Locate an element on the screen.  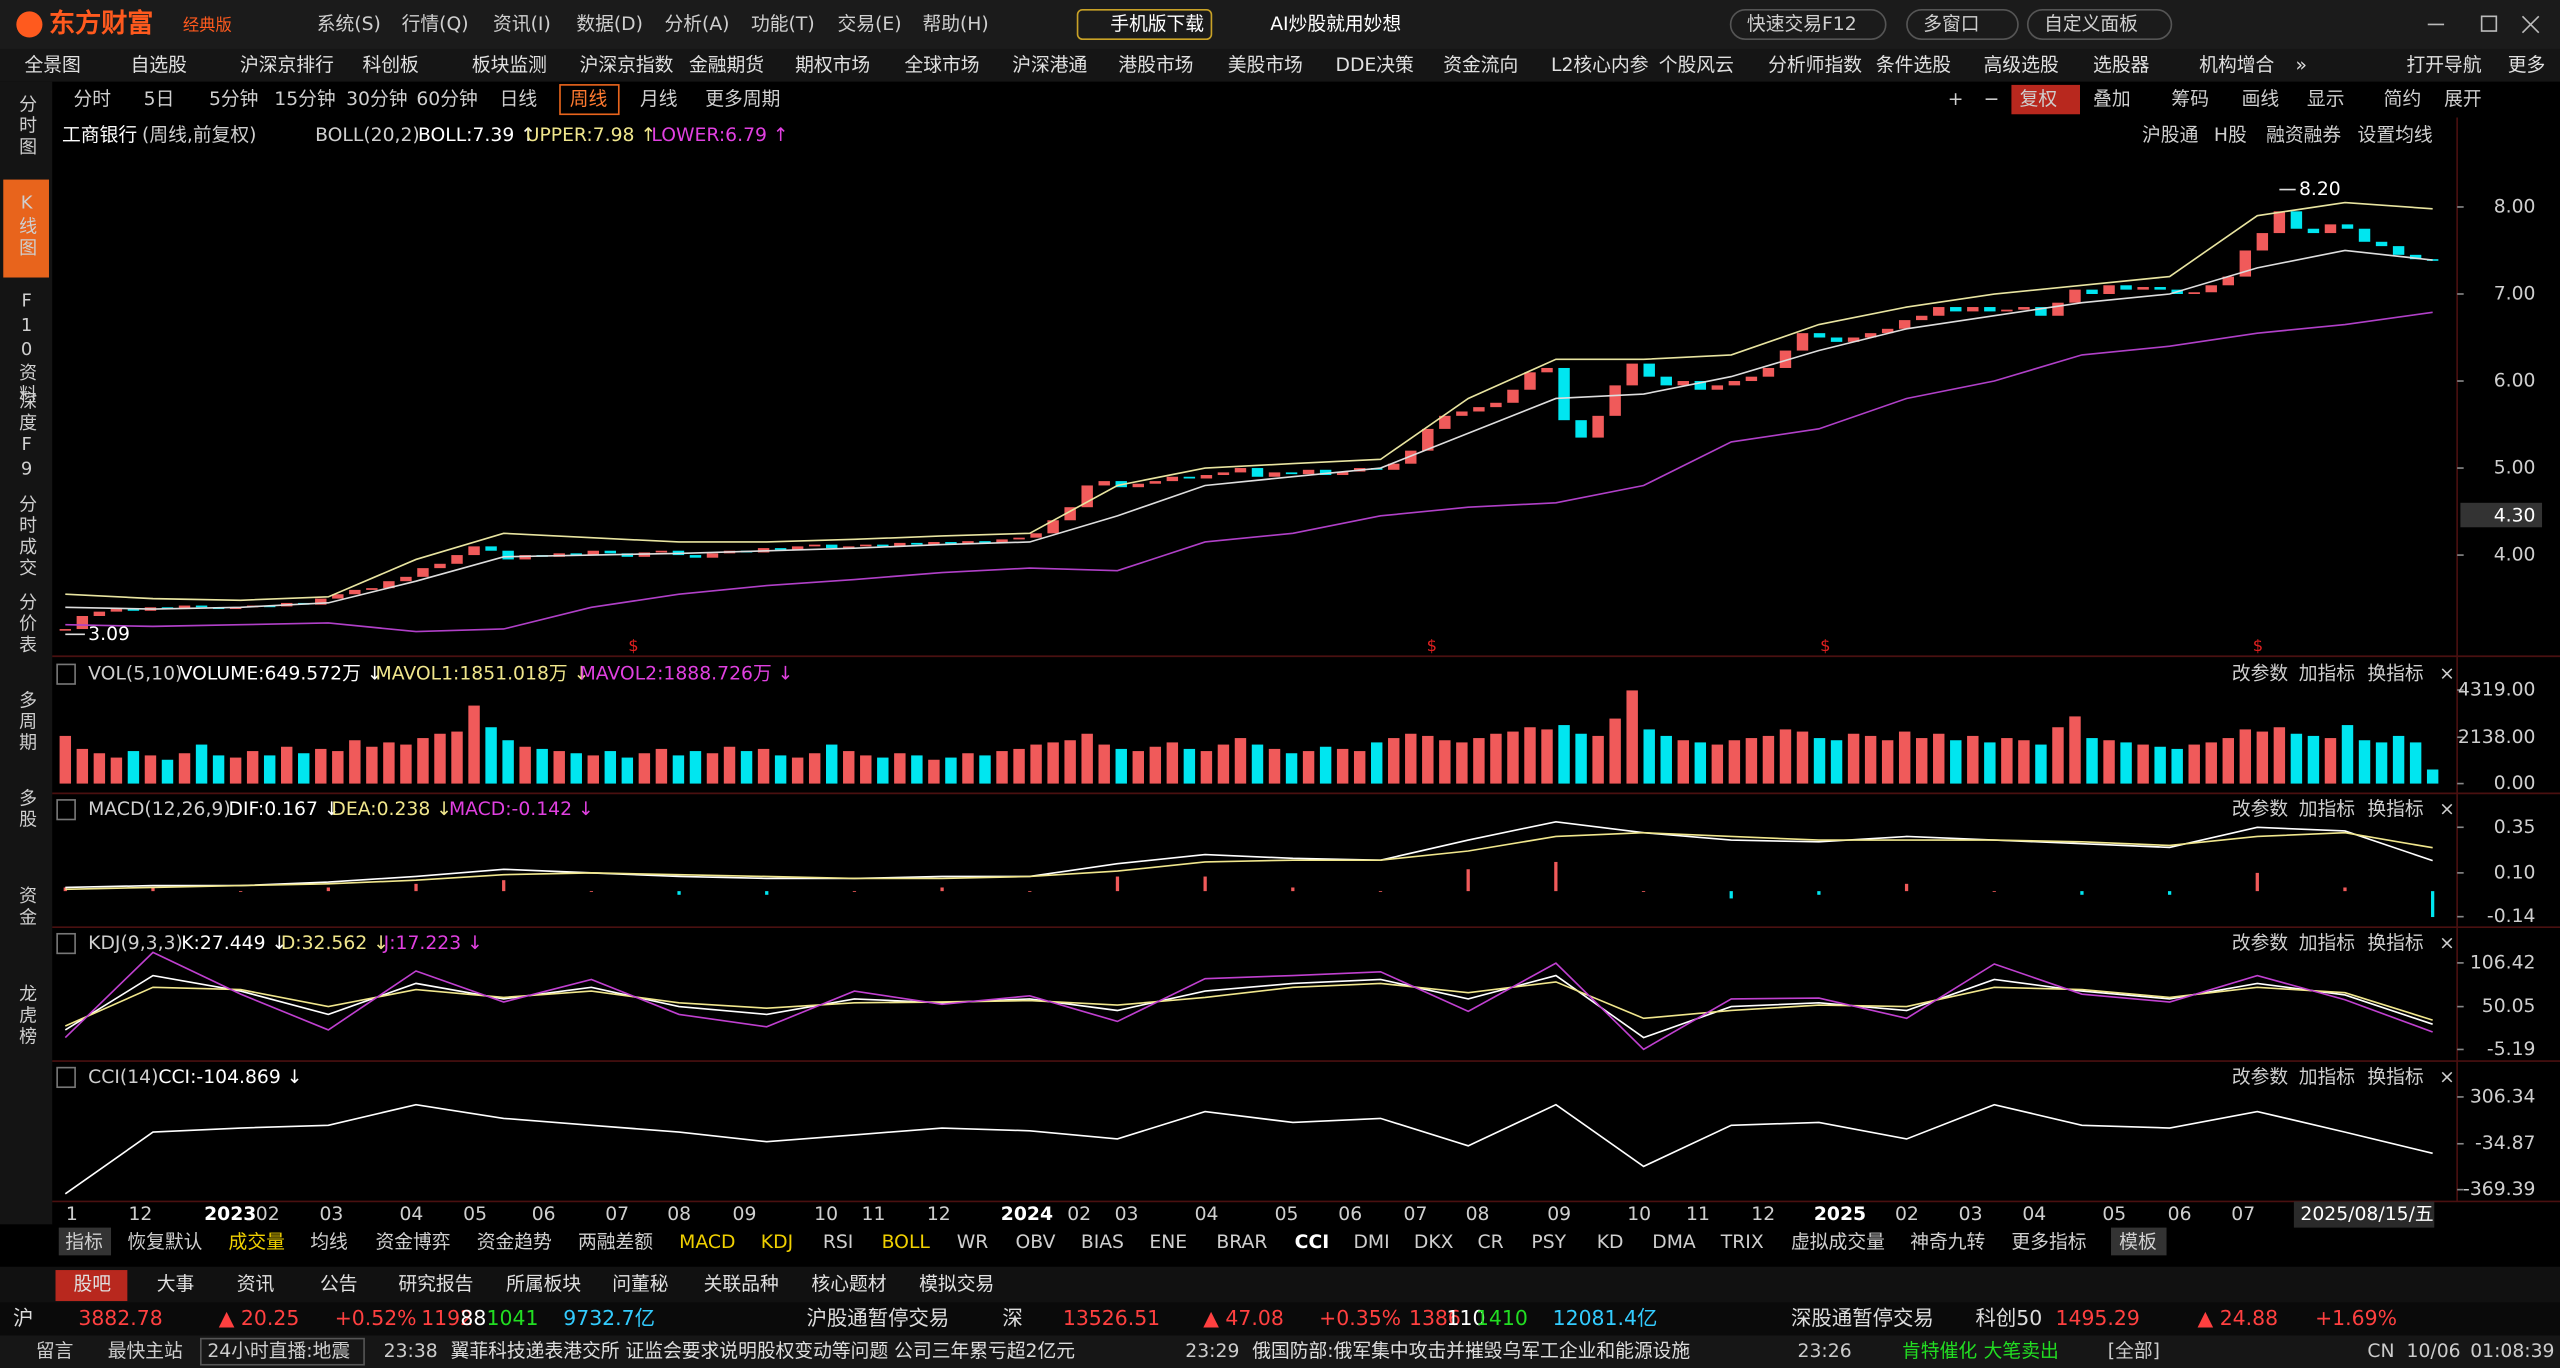
indicator-tab: DMI is located at coordinates (1371, 1242).